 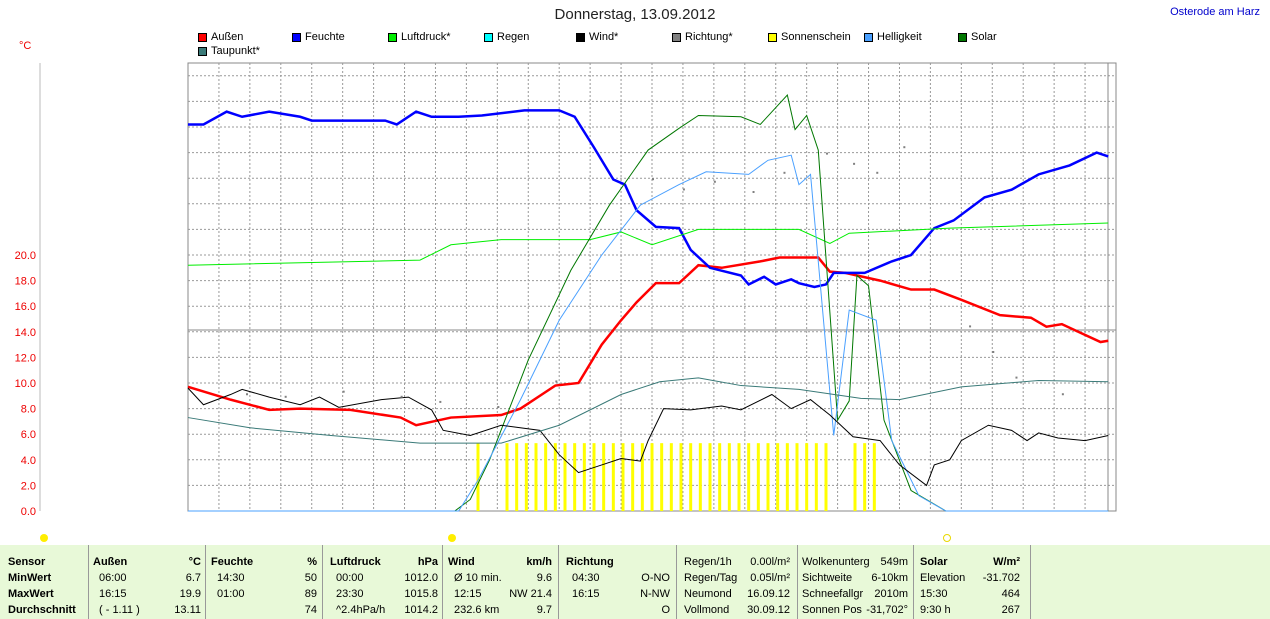 I want to click on luftdruck-row: 23:30 1015.8, so click(x=384, y=594).